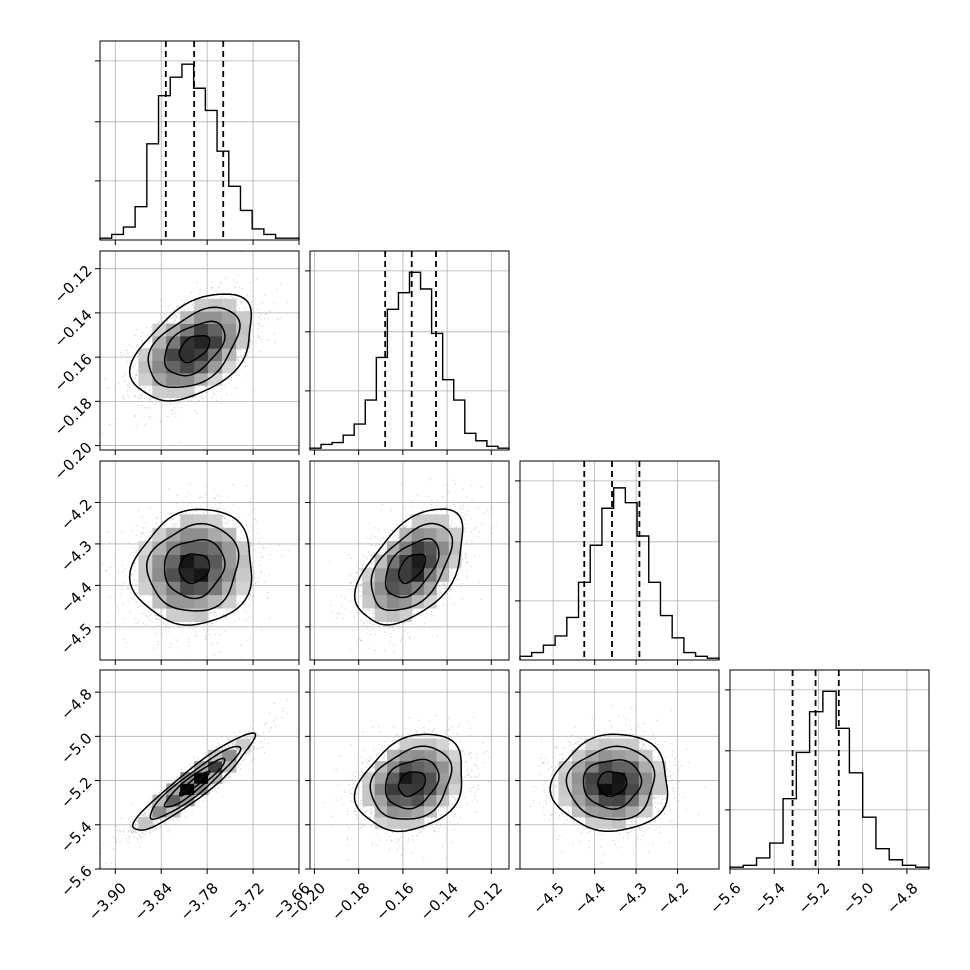 Image resolution: width=970 pixels, height=970 pixels. What do you see at coordinates (394, 901) in the screenshot?
I see `x-tick-label: −0.16` at bounding box center [394, 901].